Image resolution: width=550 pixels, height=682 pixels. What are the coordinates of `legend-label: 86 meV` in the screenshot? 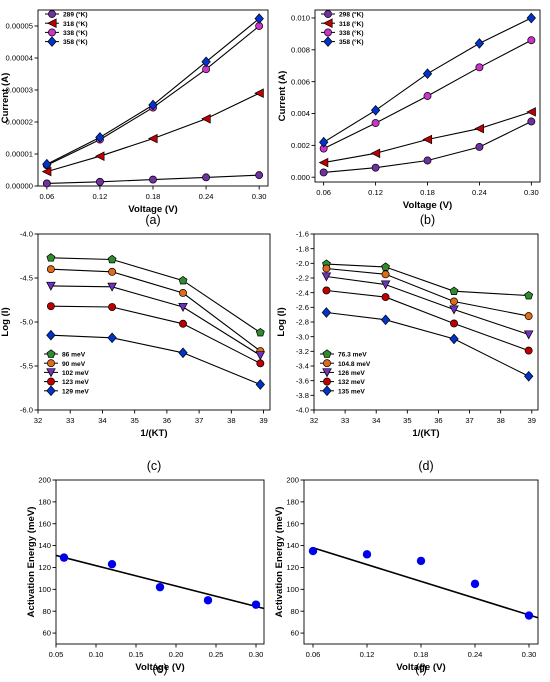 It's located at (74, 355).